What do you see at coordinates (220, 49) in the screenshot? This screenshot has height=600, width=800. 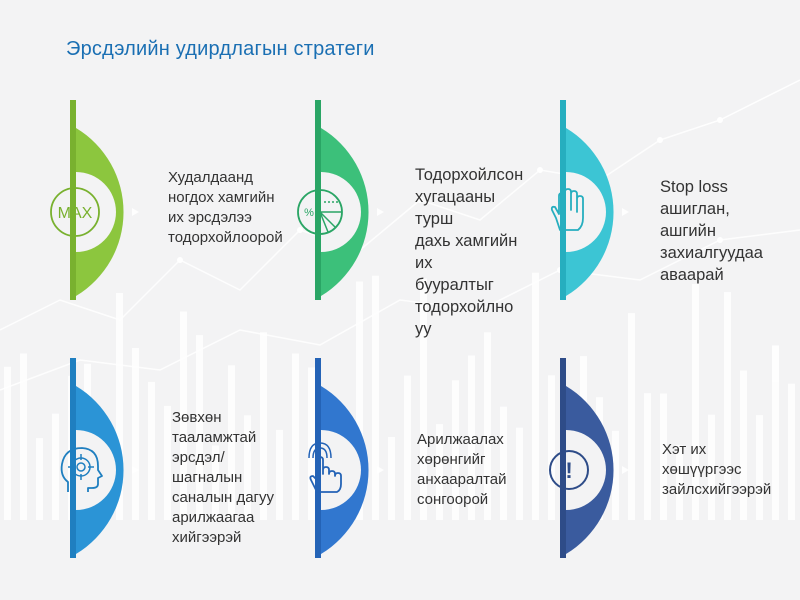 I see `page-title: Эрсдэлийн удирдлагын стратеги` at bounding box center [220, 49].